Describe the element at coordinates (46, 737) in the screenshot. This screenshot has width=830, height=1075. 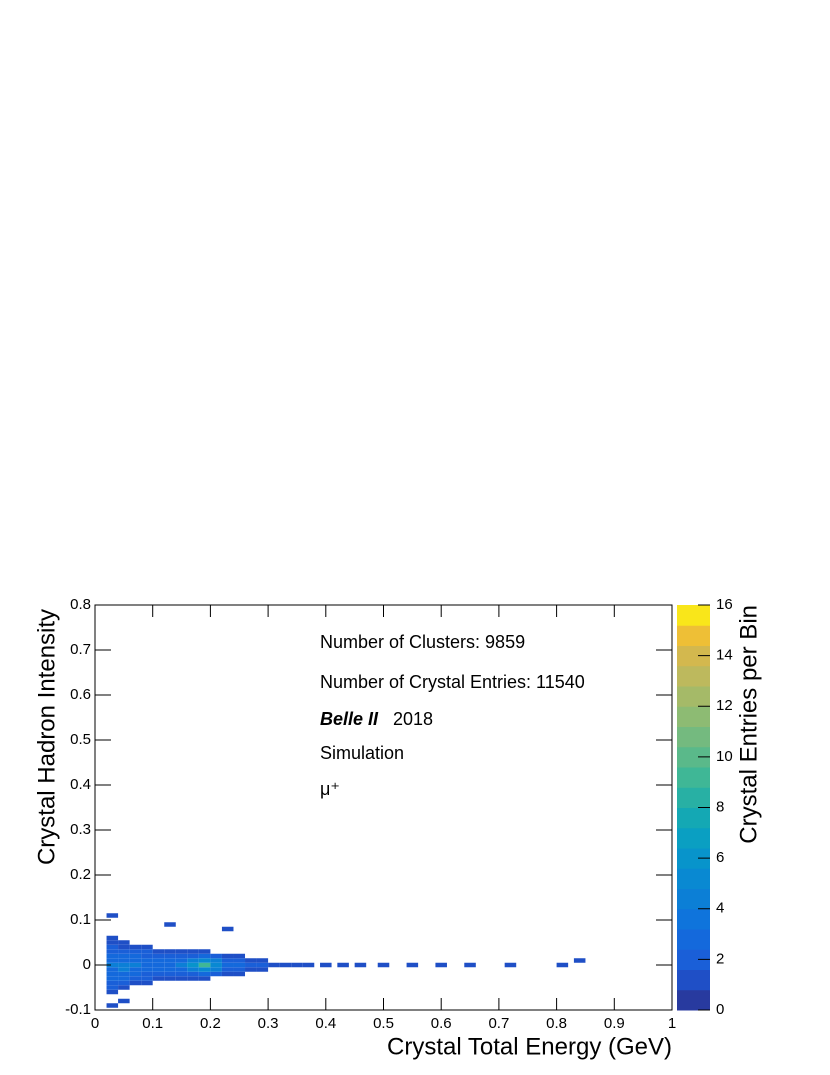
I see `y-axis-title: Crystal Hadron Intensity` at that location.